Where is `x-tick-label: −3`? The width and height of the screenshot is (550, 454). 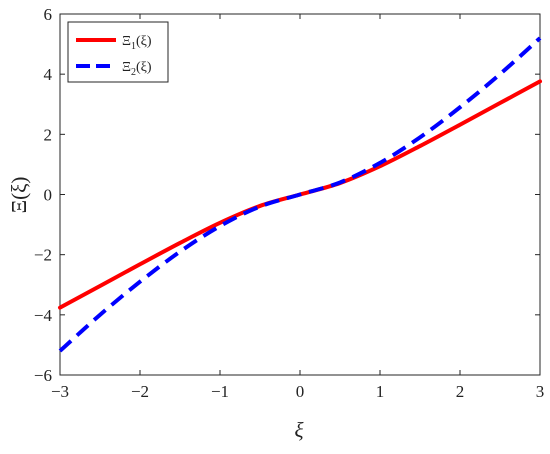
x-tick-label: −3 is located at coordinates (60, 391).